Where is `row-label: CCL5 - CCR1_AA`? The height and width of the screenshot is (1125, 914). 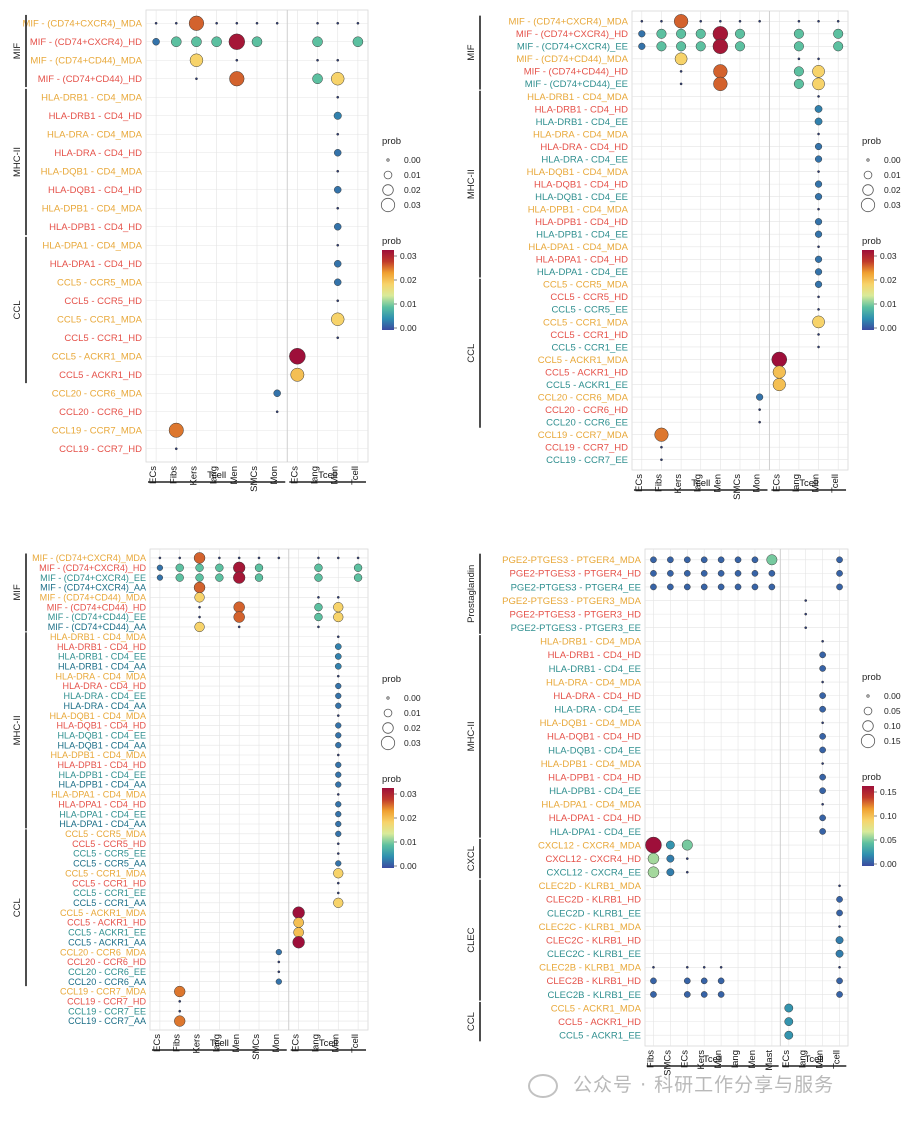
row-label: CCL5 - CCR1_AA is located at coordinates (110, 903).